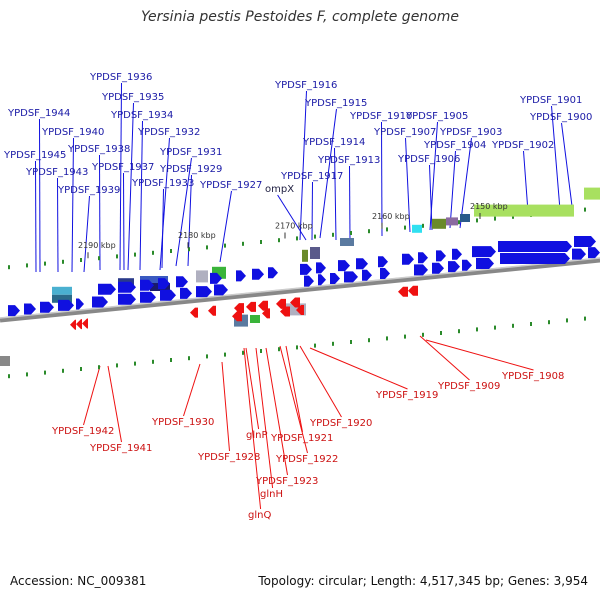 Image resolution: width=600 pixels, height=600 pixels. What do you see at coordinates (197, 235) in the screenshot?
I see `scale-tick-label: 2180 kbp` at bounding box center [197, 235].